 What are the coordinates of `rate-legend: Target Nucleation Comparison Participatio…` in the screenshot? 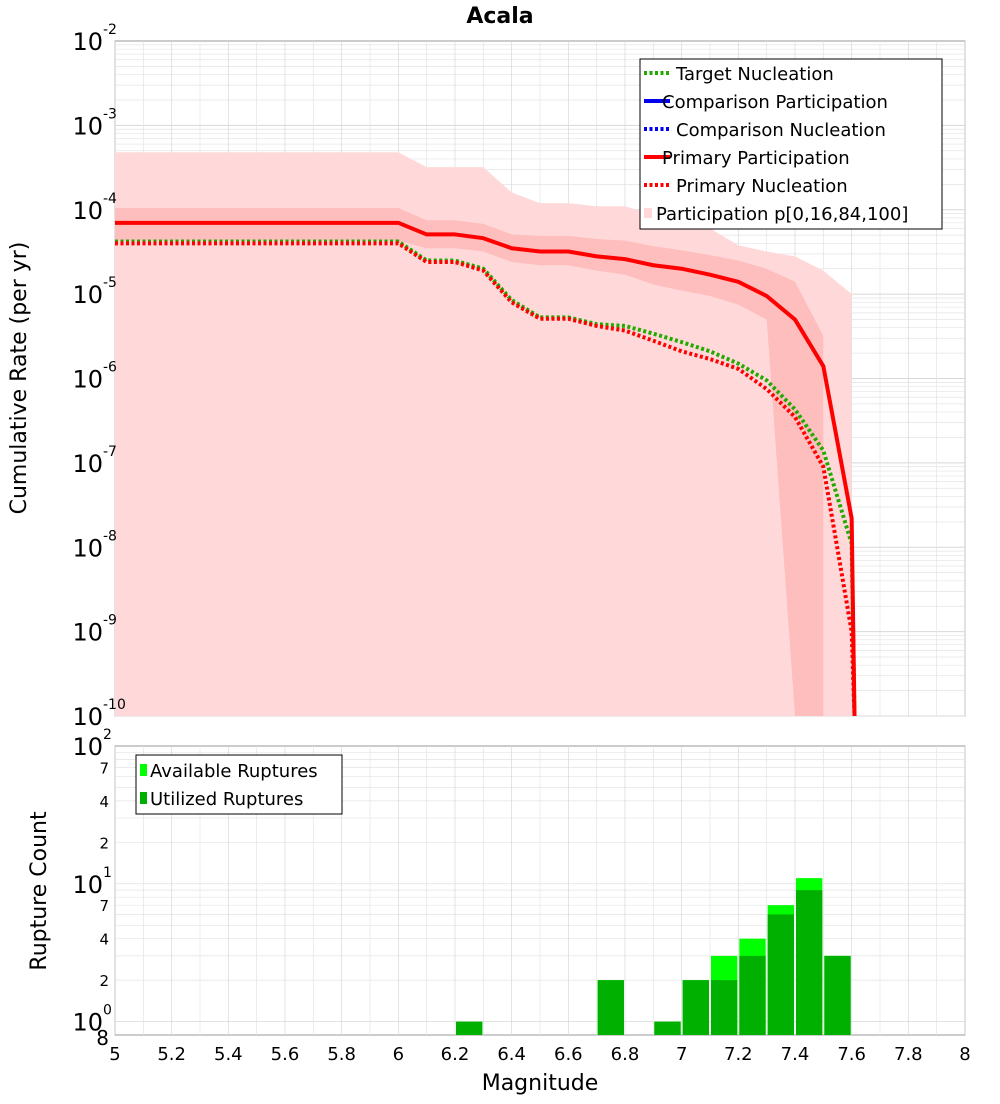 It's located at (791, 144).